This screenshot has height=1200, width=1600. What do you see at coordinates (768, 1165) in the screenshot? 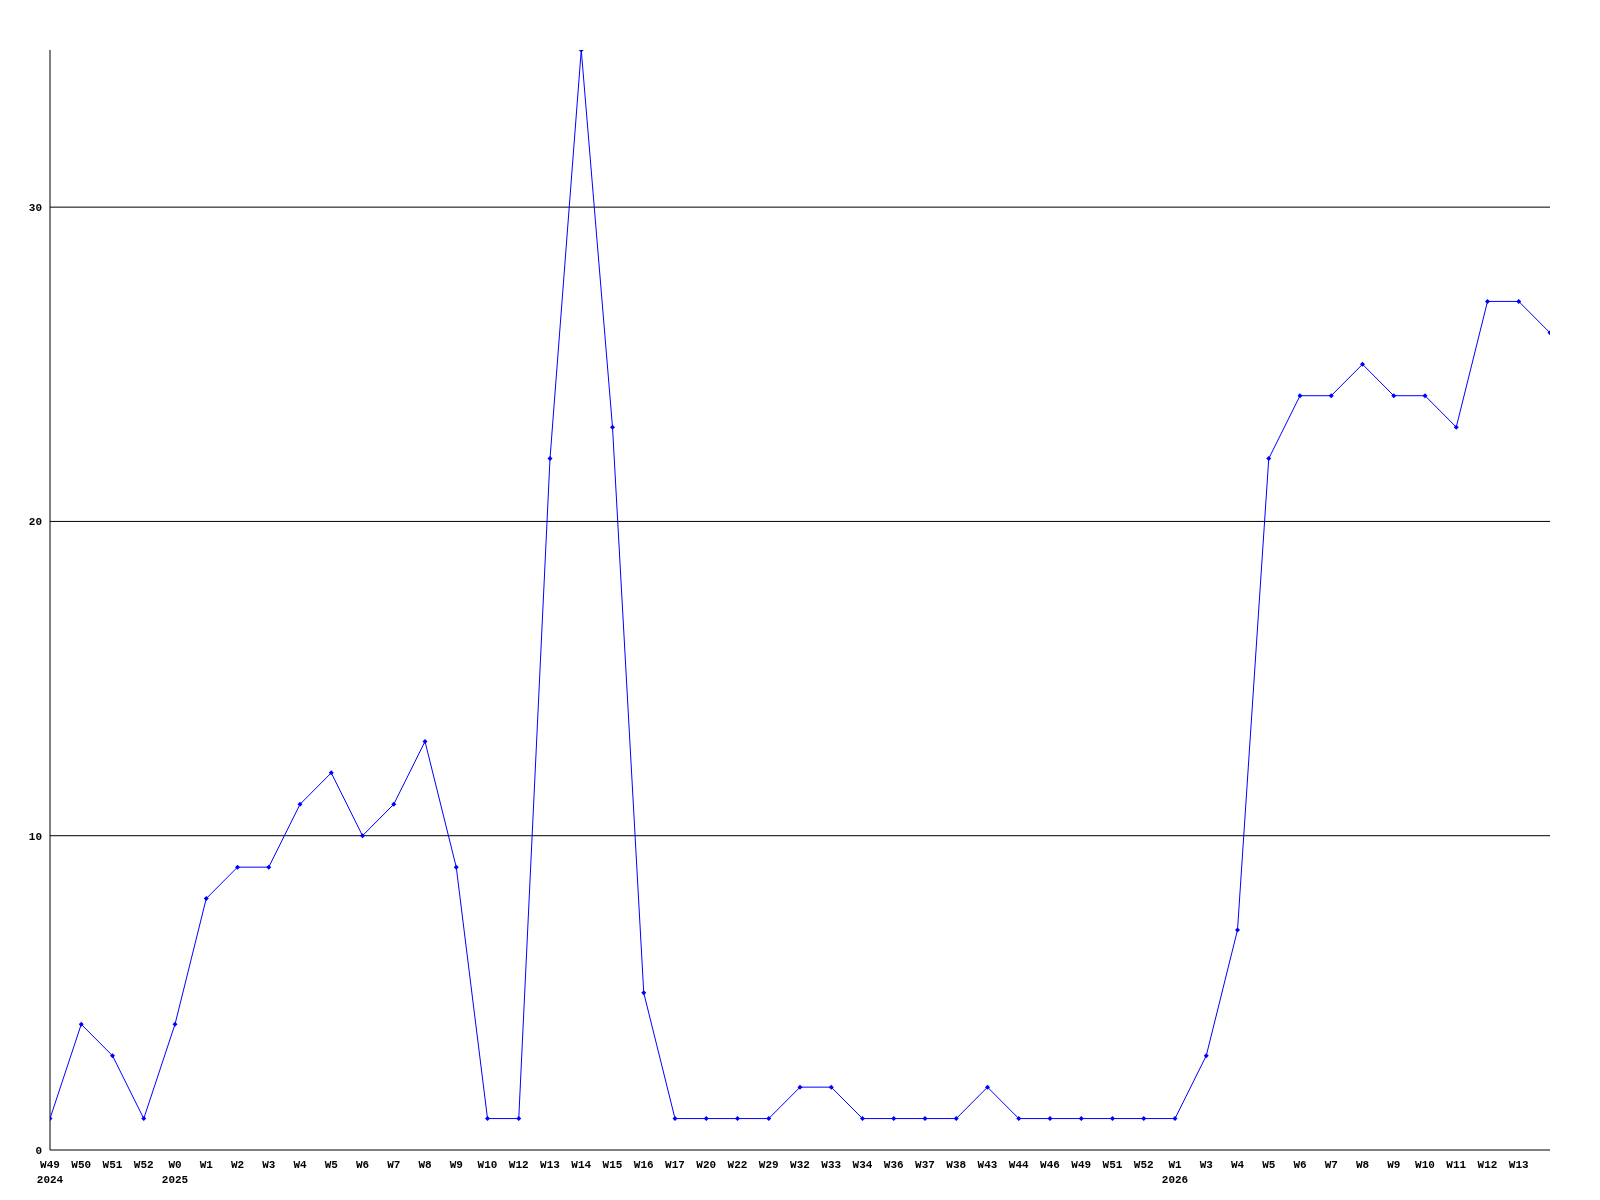
I see `x-tick-label: W29` at bounding box center [768, 1165].